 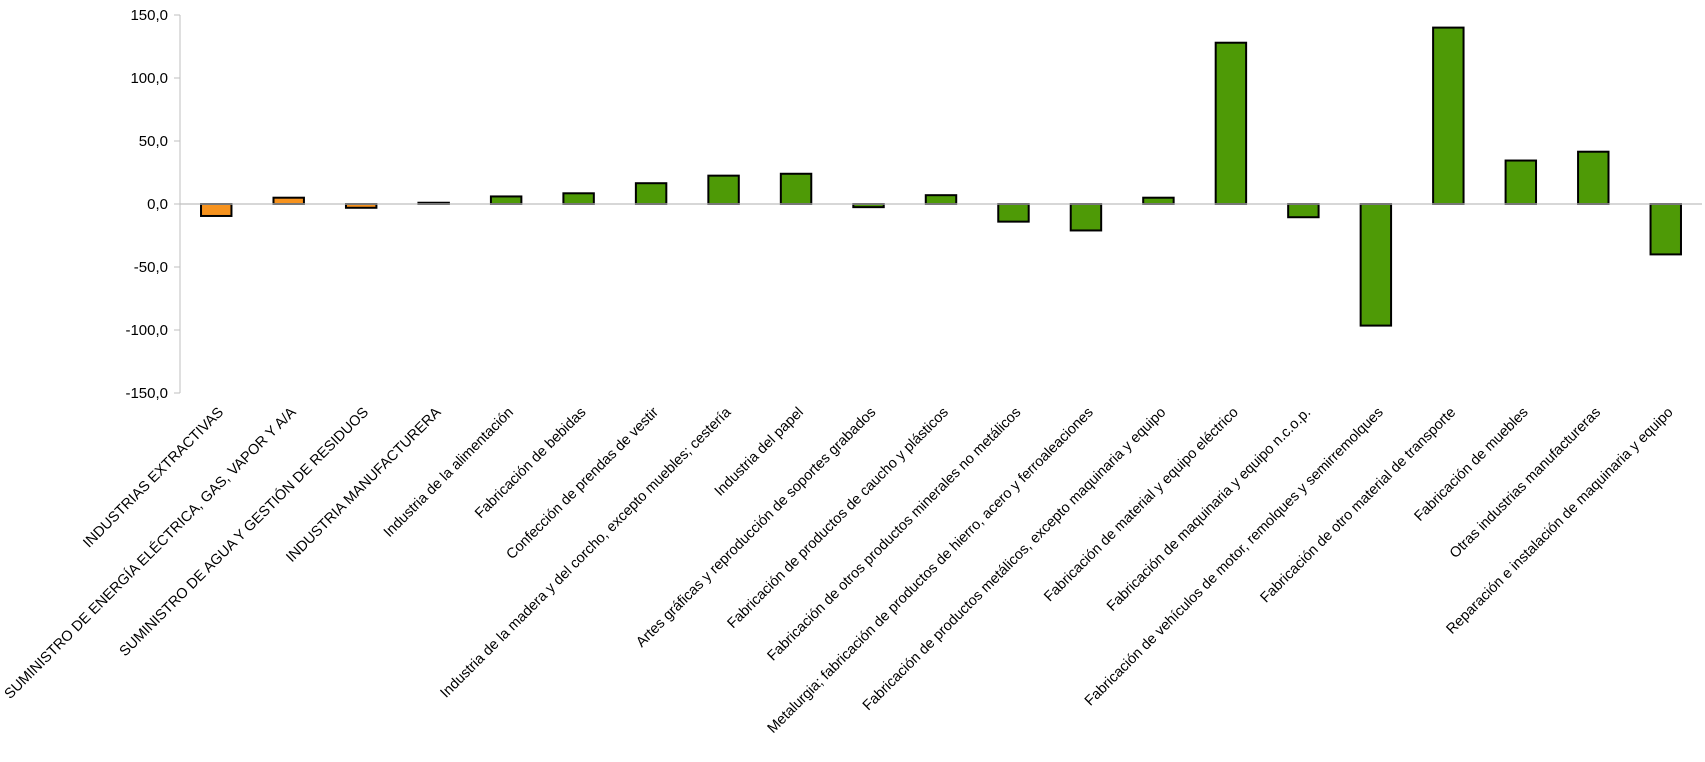 What do you see at coordinates (449, 473) in the screenshot?
I see `x-tick-label: Industria de la alimentación` at bounding box center [449, 473].